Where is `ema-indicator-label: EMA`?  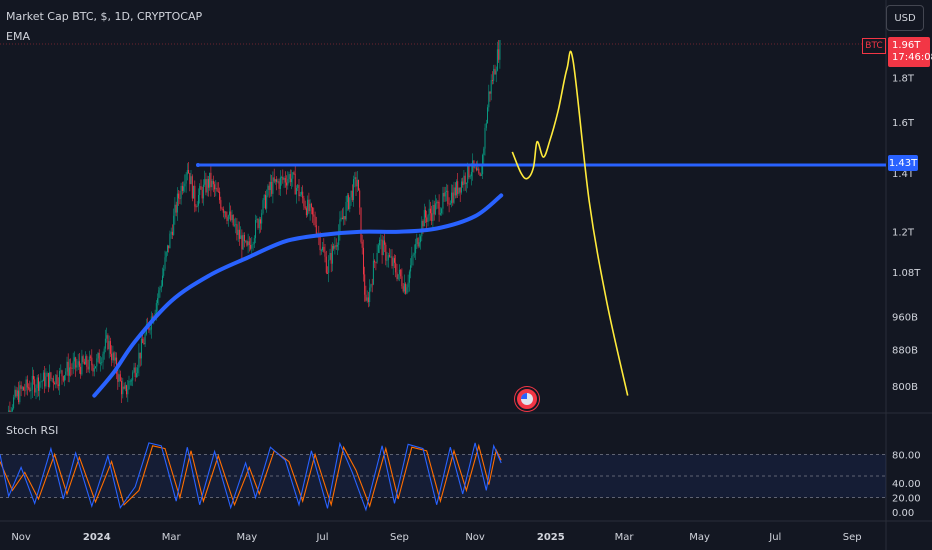 ema-indicator-label: EMA is located at coordinates (18, 36).